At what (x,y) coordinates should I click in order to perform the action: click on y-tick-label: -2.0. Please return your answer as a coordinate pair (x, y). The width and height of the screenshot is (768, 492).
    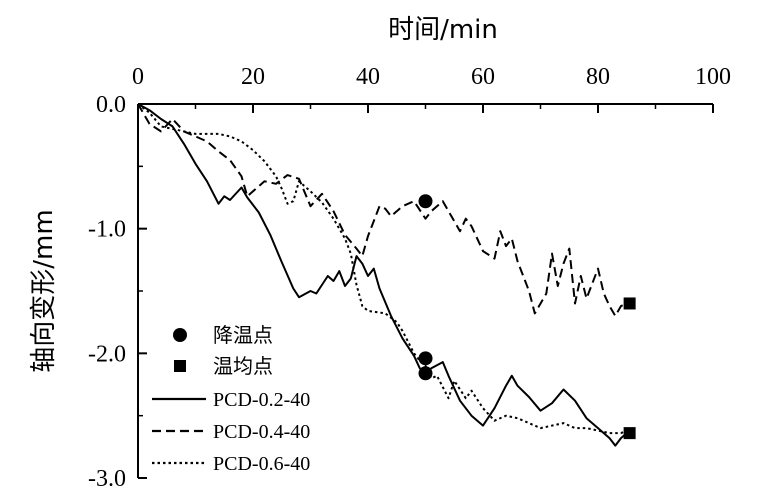
    Looking at the image, I should click on (107, 354).